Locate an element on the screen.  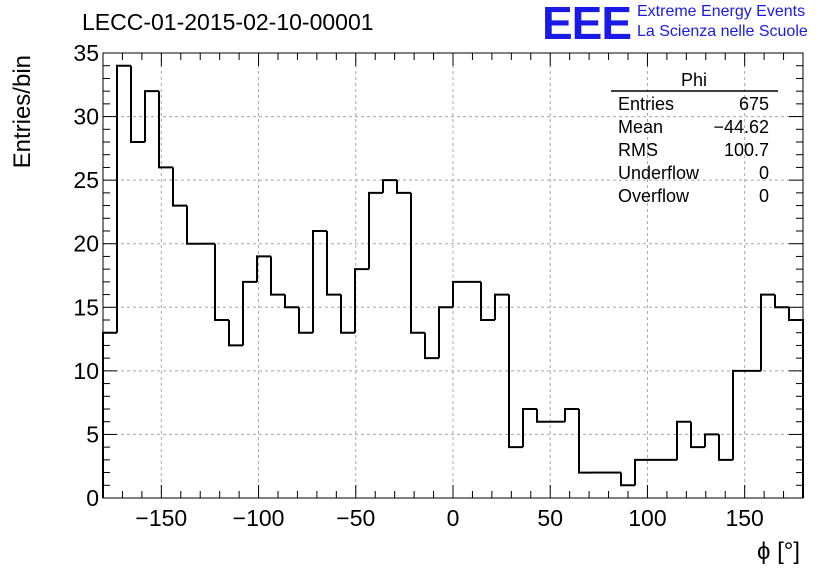
y-tick-label: 15 is located at coordinates (86, 307).